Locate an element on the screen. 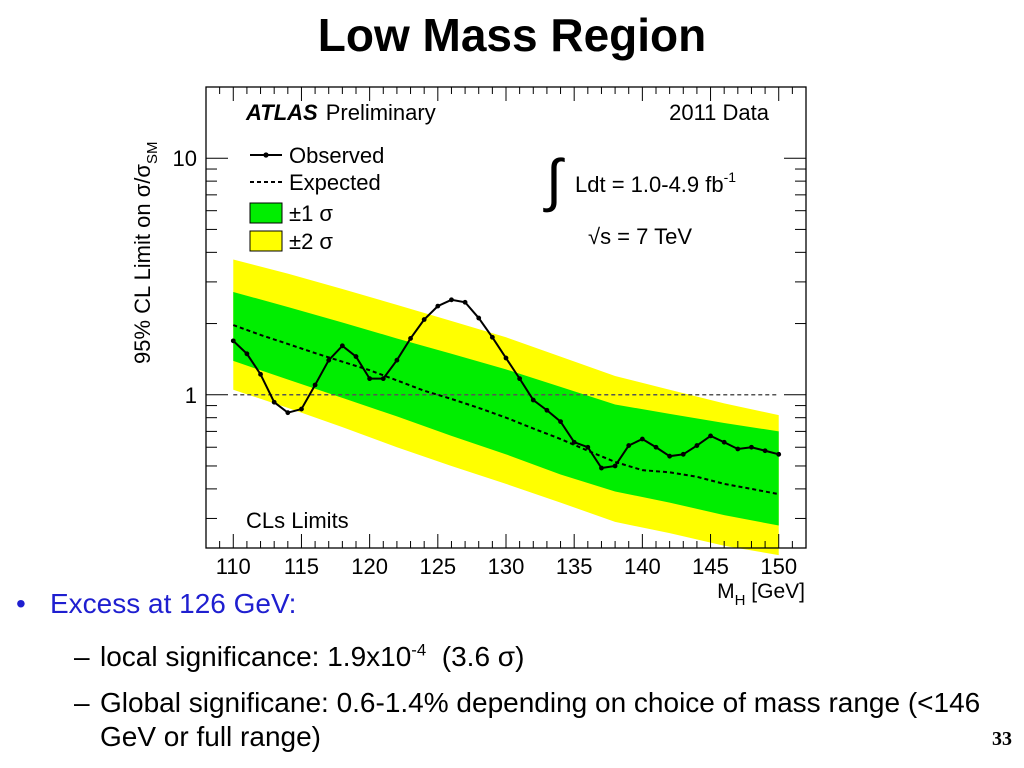 The height and width of the screenshot is (768, 1024). legend-observed: Observed is located at coordinates (317, 155).